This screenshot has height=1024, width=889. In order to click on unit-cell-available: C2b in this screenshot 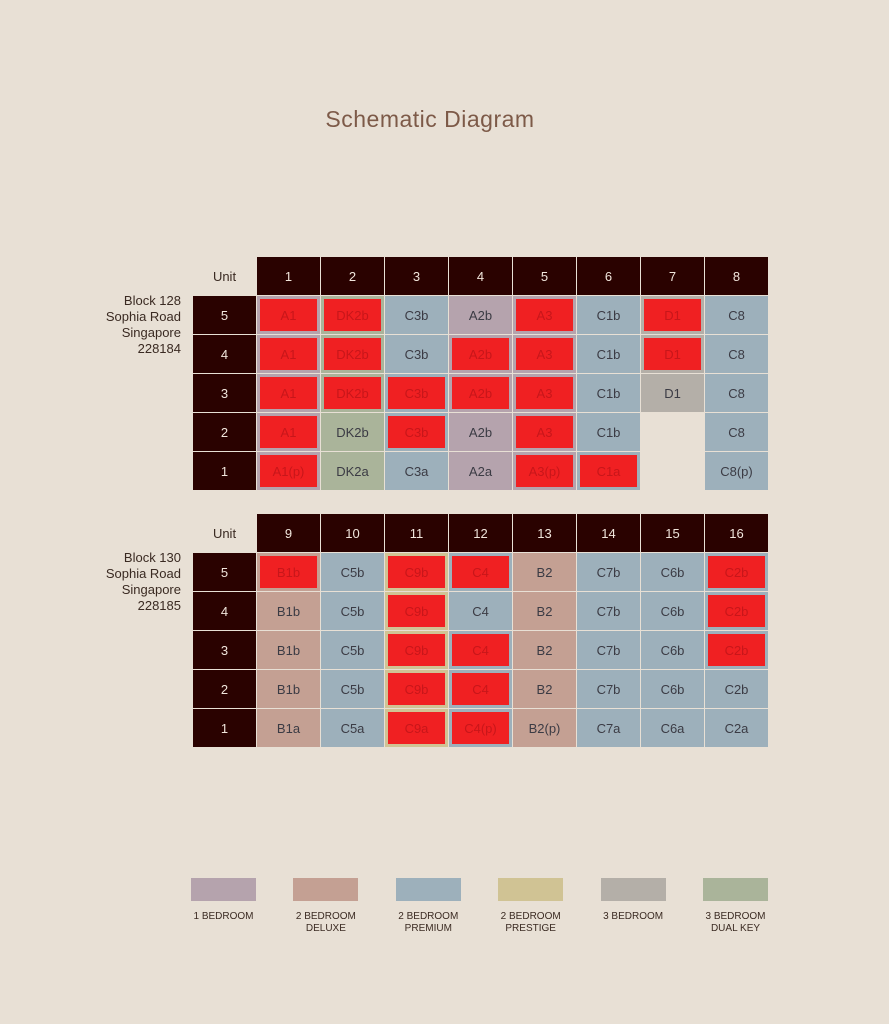, I will do `click(736, 689)`.